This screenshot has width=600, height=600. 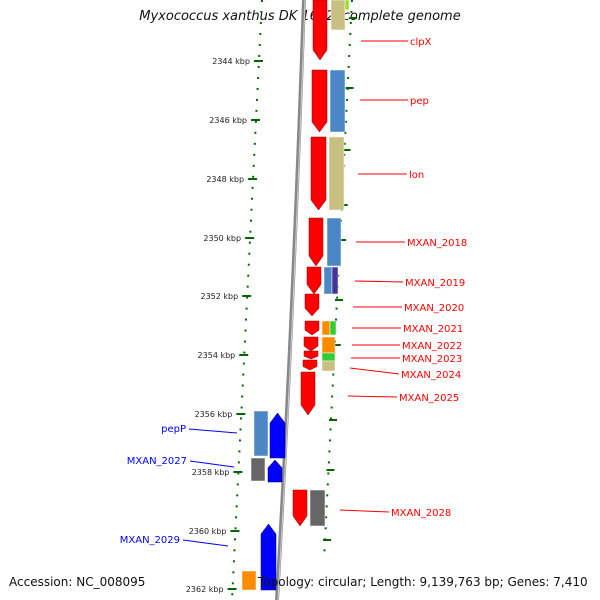 What do you see at coordinates (437, 243) in the screenshot?
I see `forward-gene-label-3: MXAN_2018` at bounding box center [437, 243].